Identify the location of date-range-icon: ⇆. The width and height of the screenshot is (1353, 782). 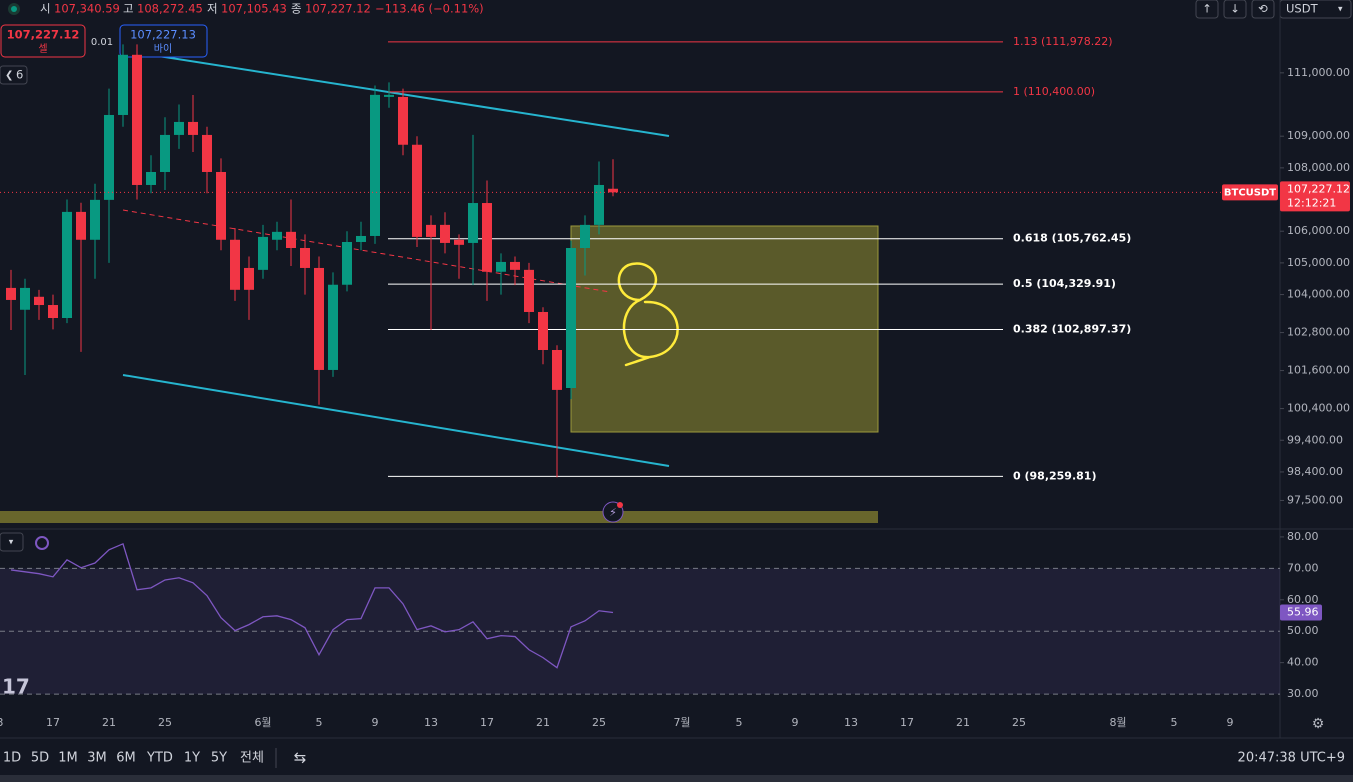
(300, 758).